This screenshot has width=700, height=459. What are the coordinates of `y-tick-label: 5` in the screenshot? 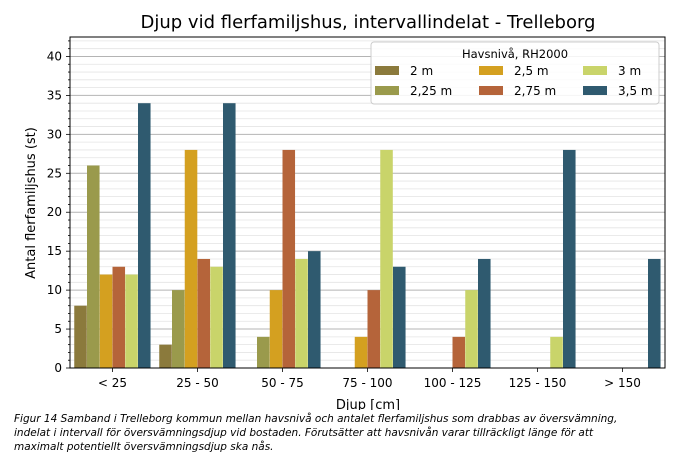 It's located at (58, 329).